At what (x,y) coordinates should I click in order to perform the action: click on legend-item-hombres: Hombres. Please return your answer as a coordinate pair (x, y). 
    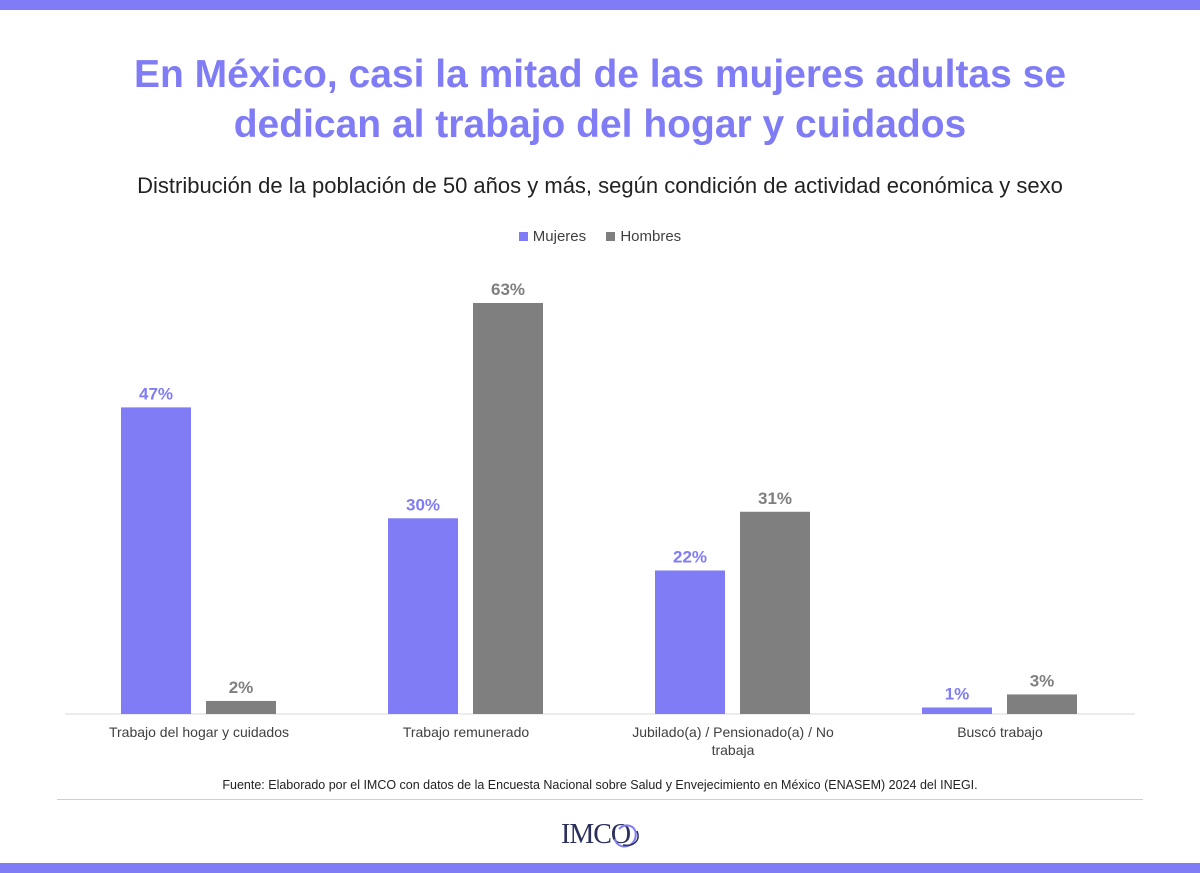
    Looking at the image, I should click on (643, 236).